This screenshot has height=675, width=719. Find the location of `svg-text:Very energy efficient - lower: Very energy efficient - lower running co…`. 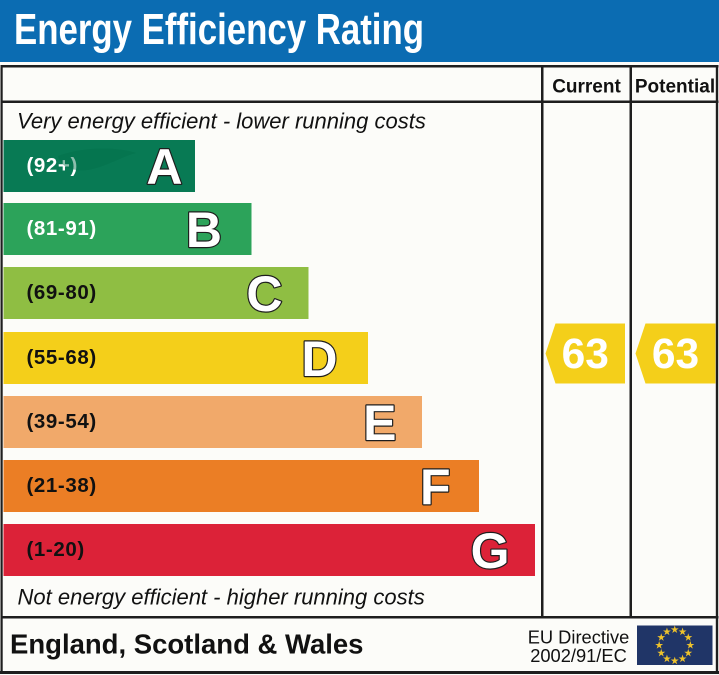

svg-text:Very energy efficient - lower: Very energy efficient - lower running co… is located at coordinates (221, 121).